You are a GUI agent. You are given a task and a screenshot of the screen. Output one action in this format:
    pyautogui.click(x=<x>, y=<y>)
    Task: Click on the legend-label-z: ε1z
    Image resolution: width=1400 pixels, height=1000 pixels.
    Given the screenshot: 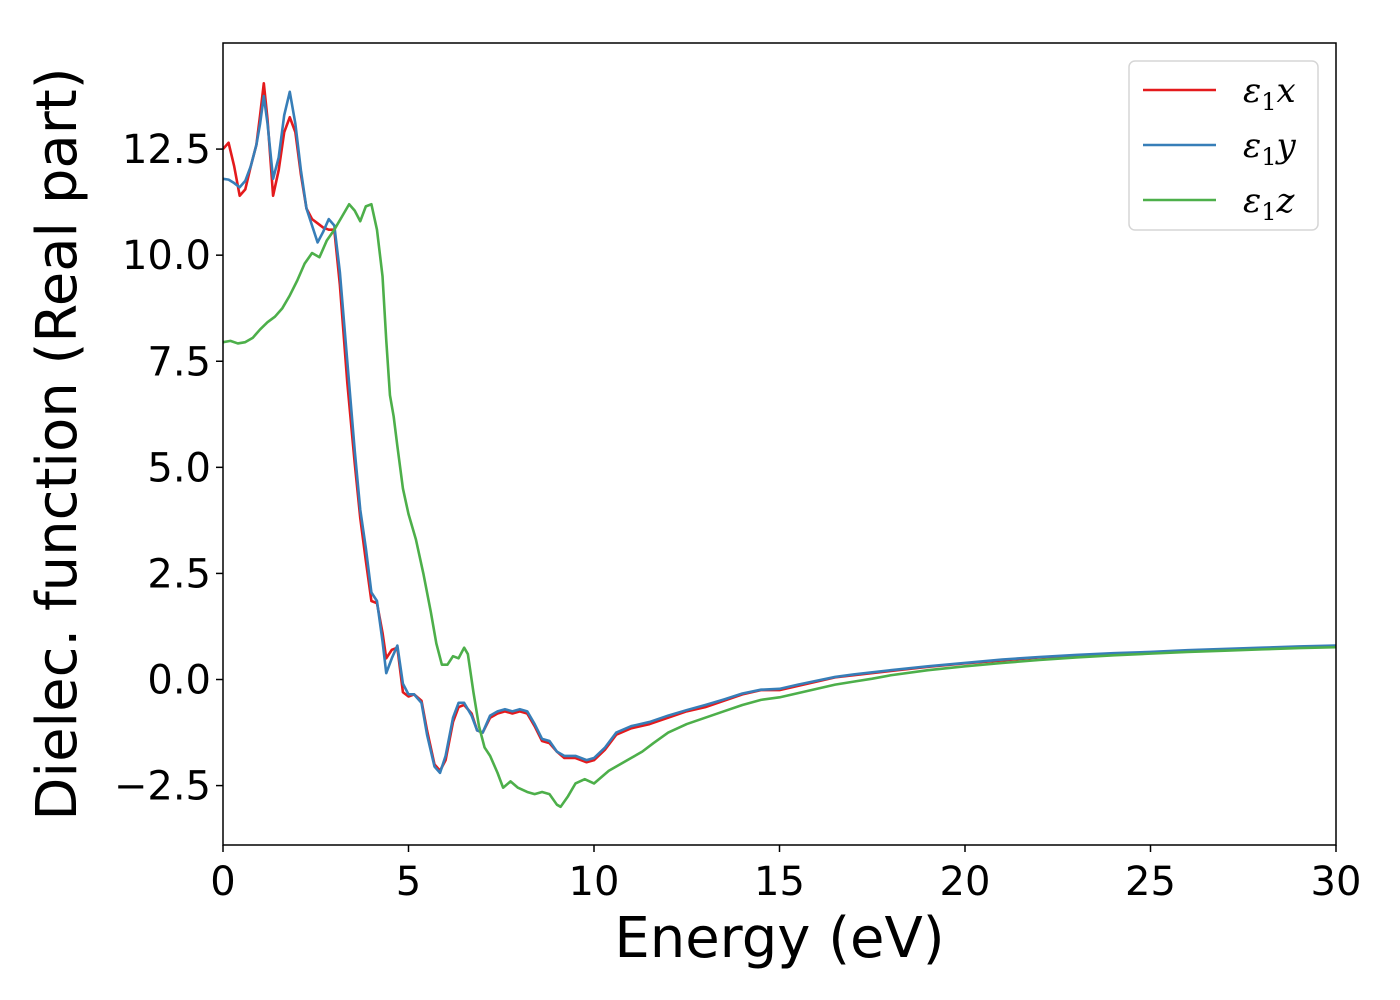 What is the action you would take?
    pyautogui.click(x=1269, y=203)
    